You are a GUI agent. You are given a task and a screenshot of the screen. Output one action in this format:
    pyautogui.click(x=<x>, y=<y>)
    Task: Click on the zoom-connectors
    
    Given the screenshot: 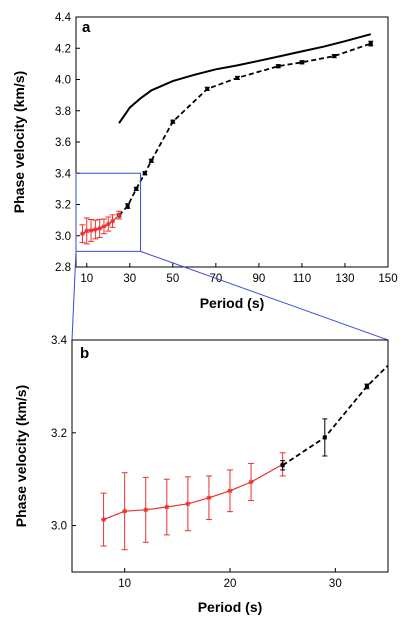 What is the action you would take?
    pyautogui.click(x=230, y=295)
    